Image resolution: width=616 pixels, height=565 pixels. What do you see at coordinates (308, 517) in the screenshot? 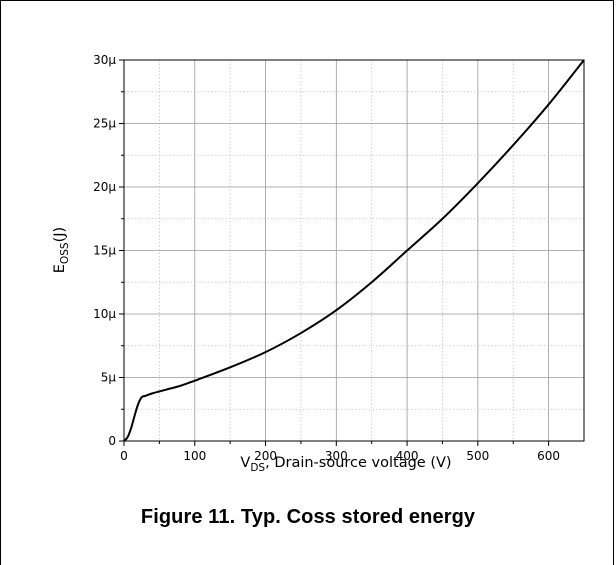
I see `figure-caption: Figure 11. Typ. Coss stored energy` at bounding box center [308, 517].